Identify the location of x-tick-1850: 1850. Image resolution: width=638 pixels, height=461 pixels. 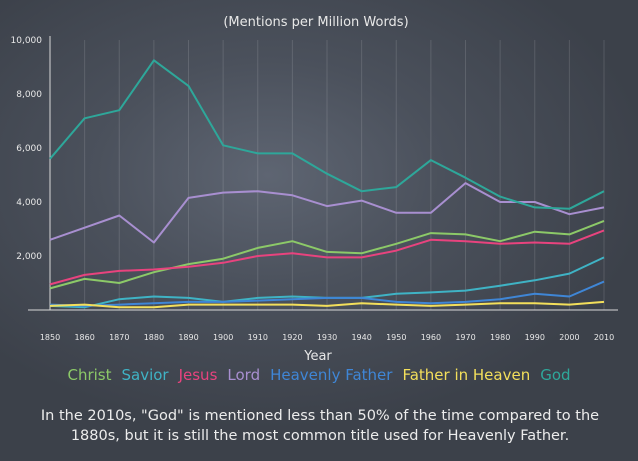
(50, 337).